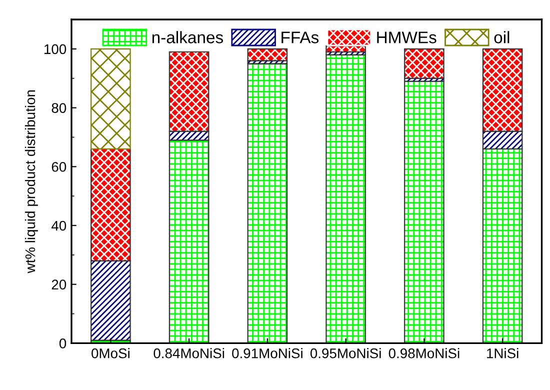 The width and height of the screenshot is (550, 390). What do you see at coordinates (59, 108) in the screenshot?
I see `y-tick-label: 80` at bounding box center [59, 108].